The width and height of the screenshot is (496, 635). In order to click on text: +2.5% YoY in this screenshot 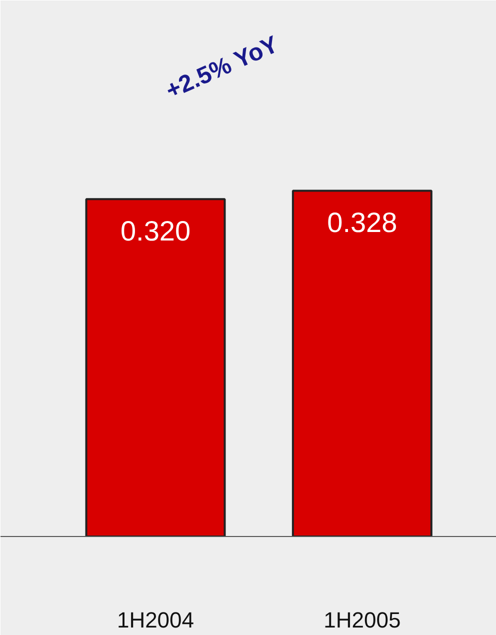, I will do `click(222, 68)`.